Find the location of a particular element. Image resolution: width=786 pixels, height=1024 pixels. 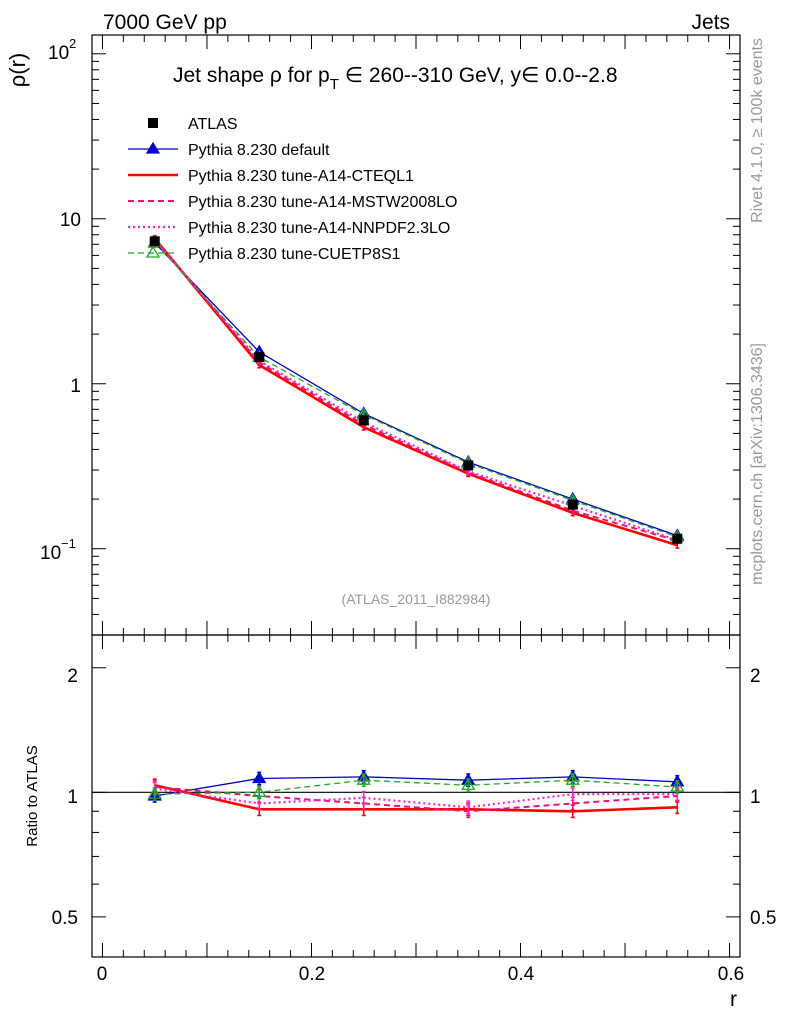

legend-label-4: Pythia 8.230 tune-A14-NNPDF2.3LO is located at coordinates (319, 228).